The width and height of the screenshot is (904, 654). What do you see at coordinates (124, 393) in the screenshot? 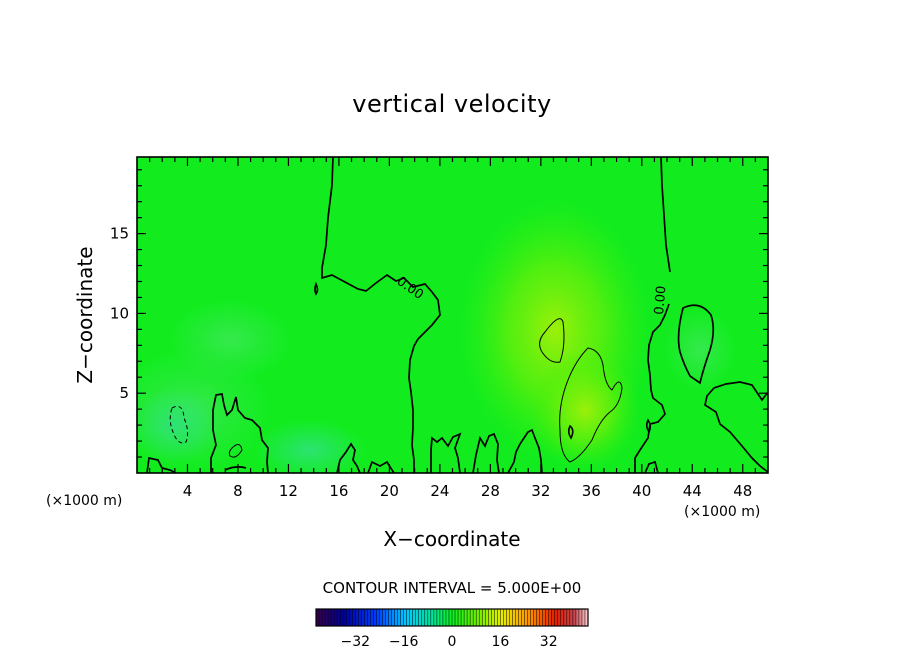
I see `y-tick-label: 5` at bounding box center [124, 393].